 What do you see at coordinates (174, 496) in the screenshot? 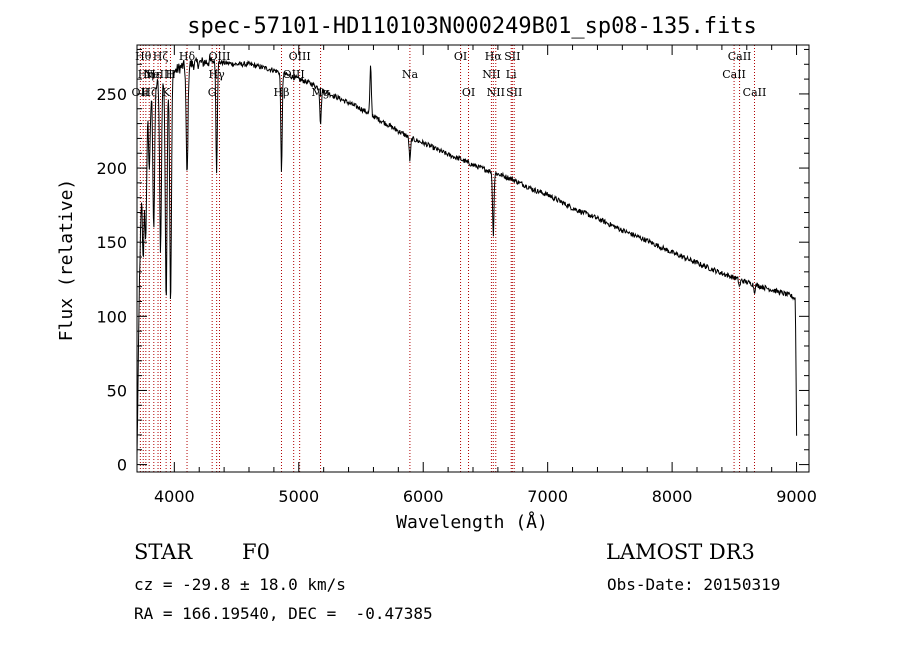
I see `x-tick-label: 4000` at bounding box center [174, 496].